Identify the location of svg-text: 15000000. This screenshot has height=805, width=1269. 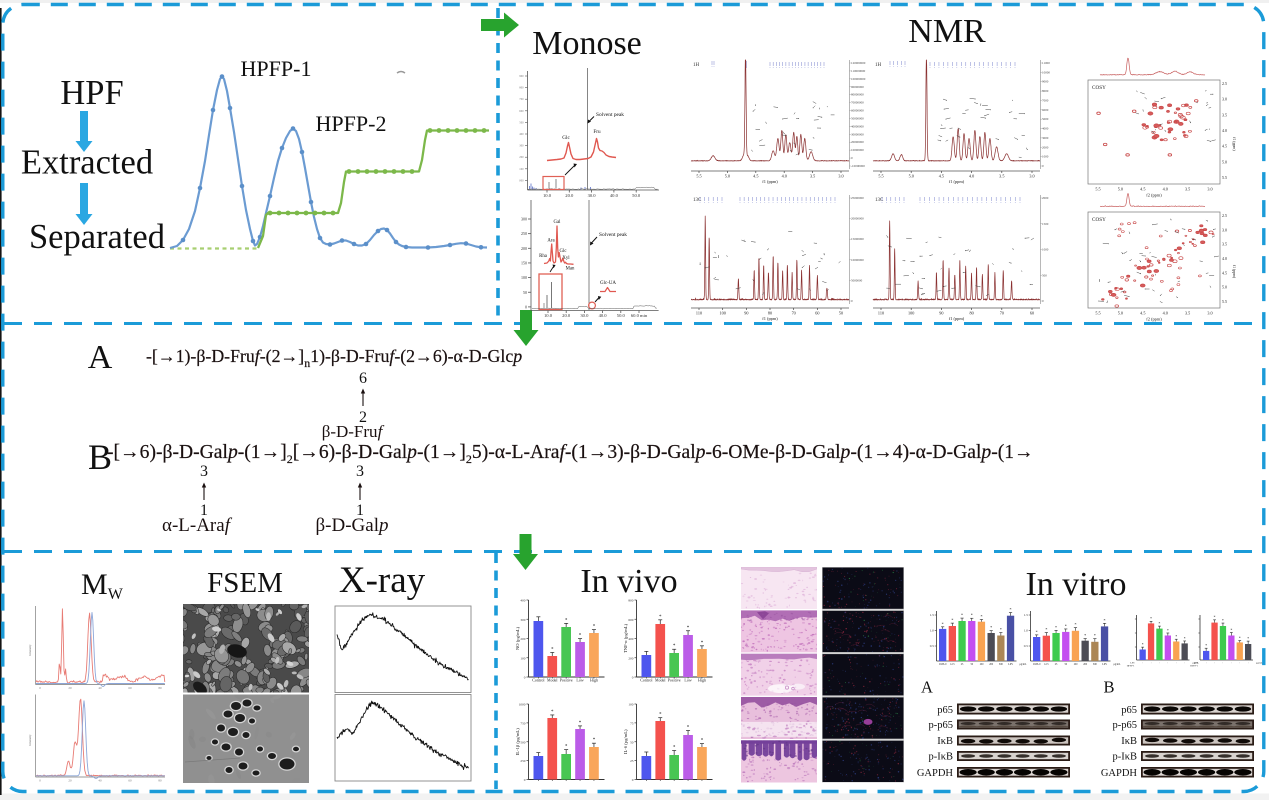
(857, 239).